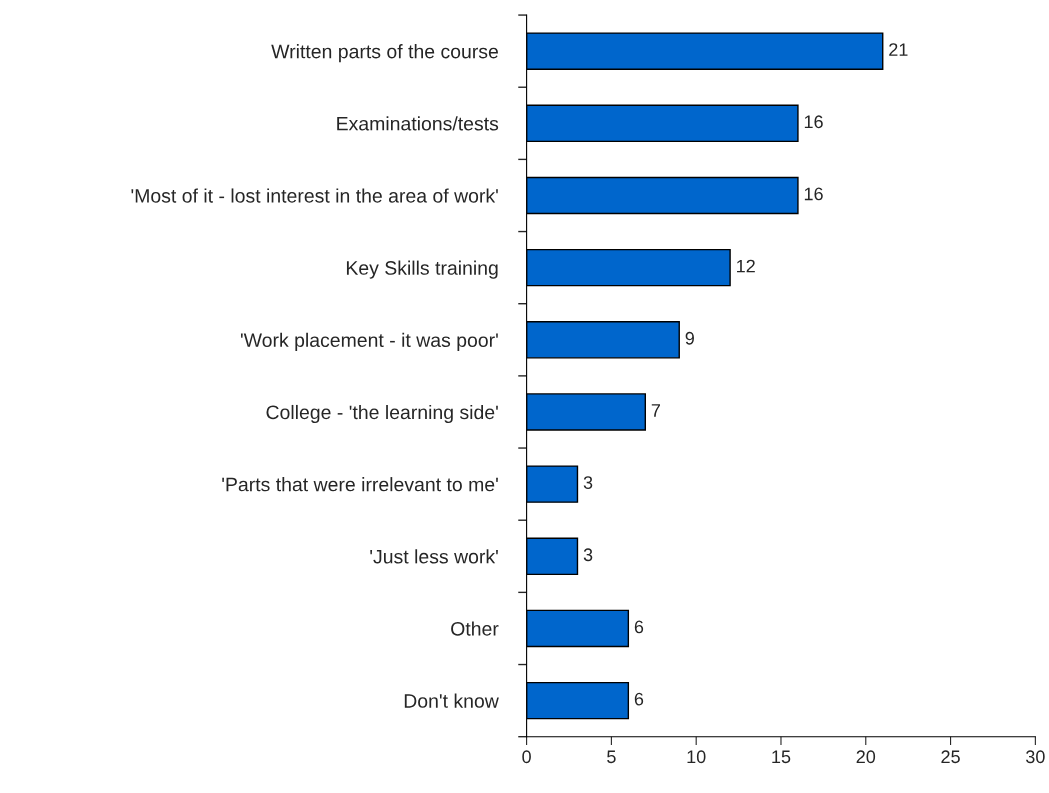 The image size is (1049, 793). What do you see at coordinates (384, 53) in the screenshot?
I see `y-tick-label: Written parts of the course` at bounding box center [384, 53].